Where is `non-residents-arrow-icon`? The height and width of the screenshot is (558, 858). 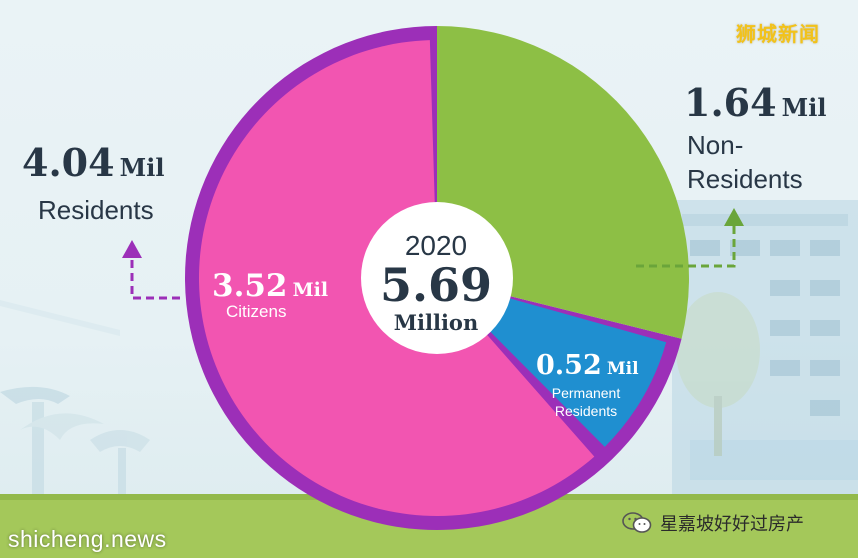 non-residents-arrow-icon is located at coordinates (734, 217).